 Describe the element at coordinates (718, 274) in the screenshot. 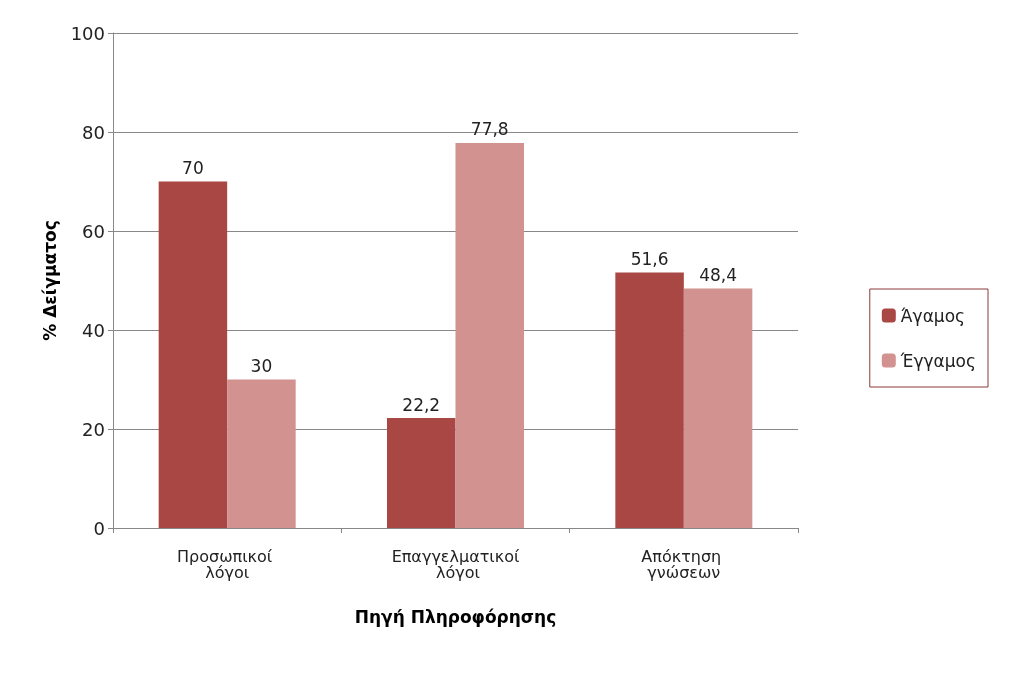

I see `data-label: 48,4` at that location.